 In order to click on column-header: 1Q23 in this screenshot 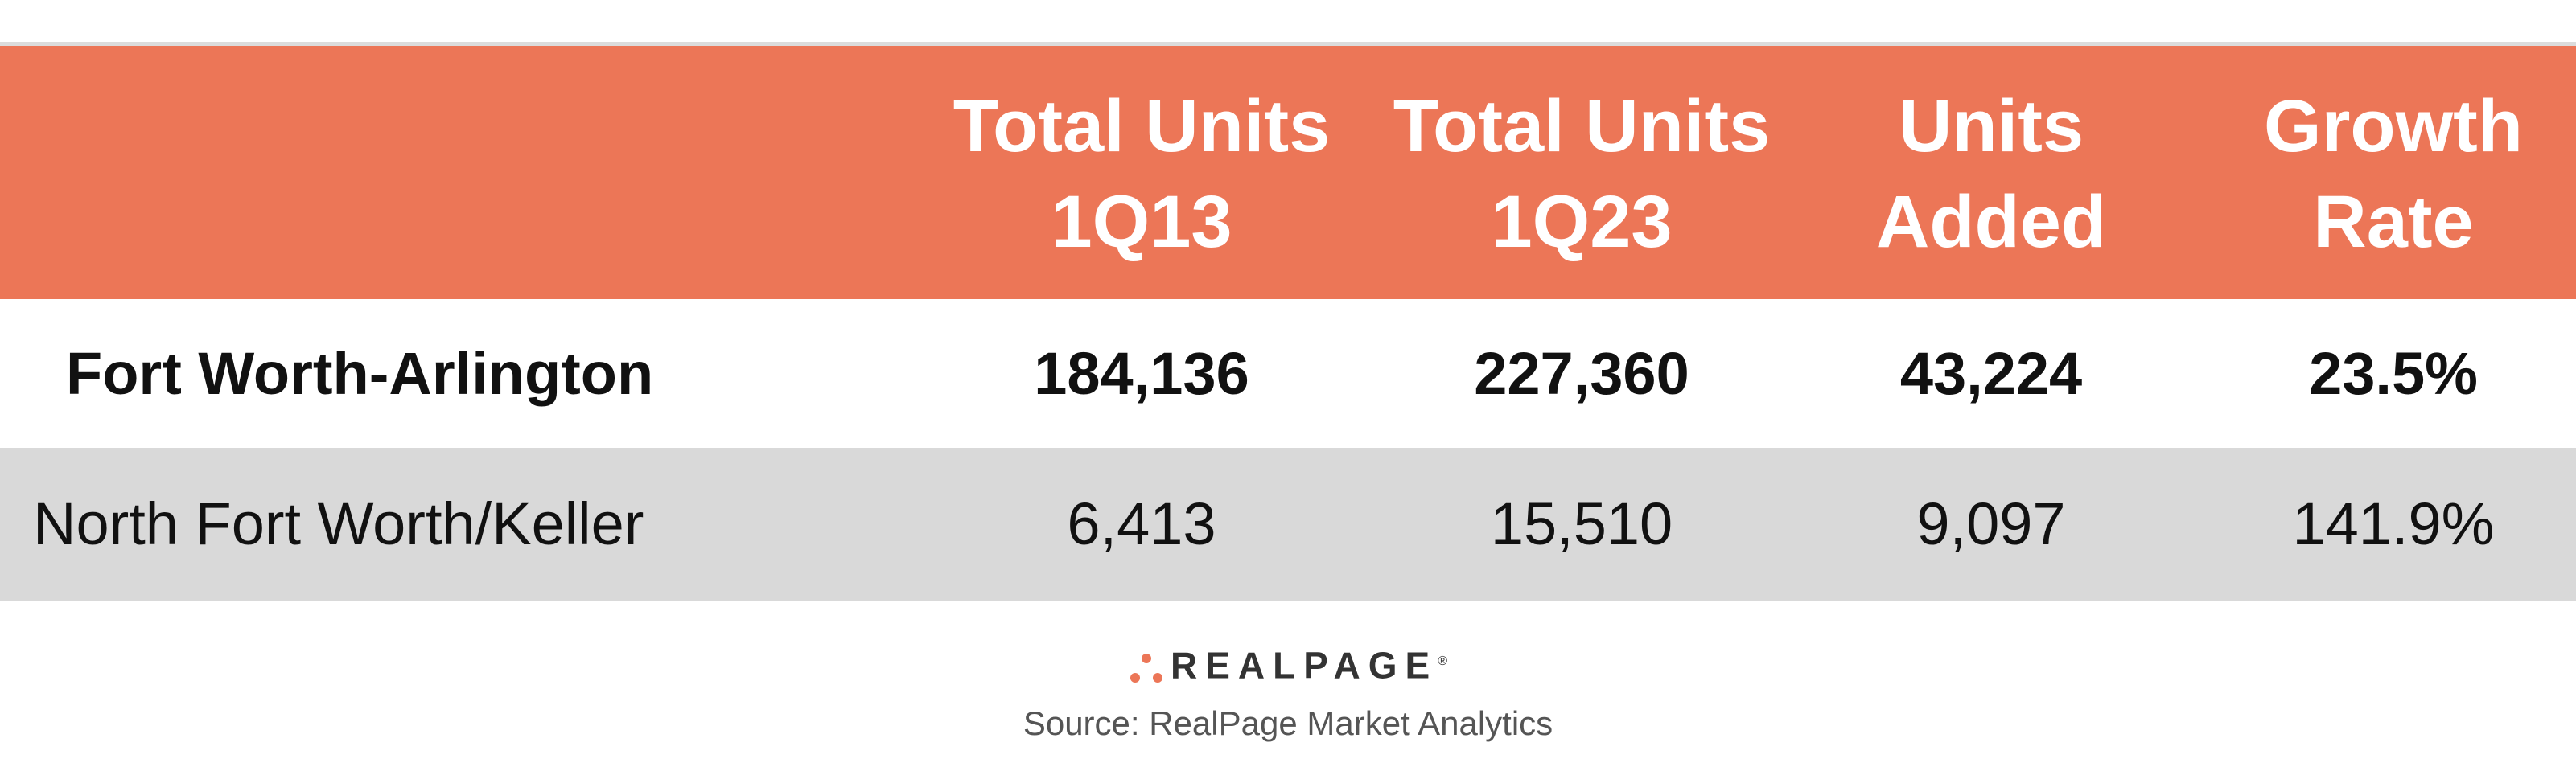, I will do `click(1582, 222)`.